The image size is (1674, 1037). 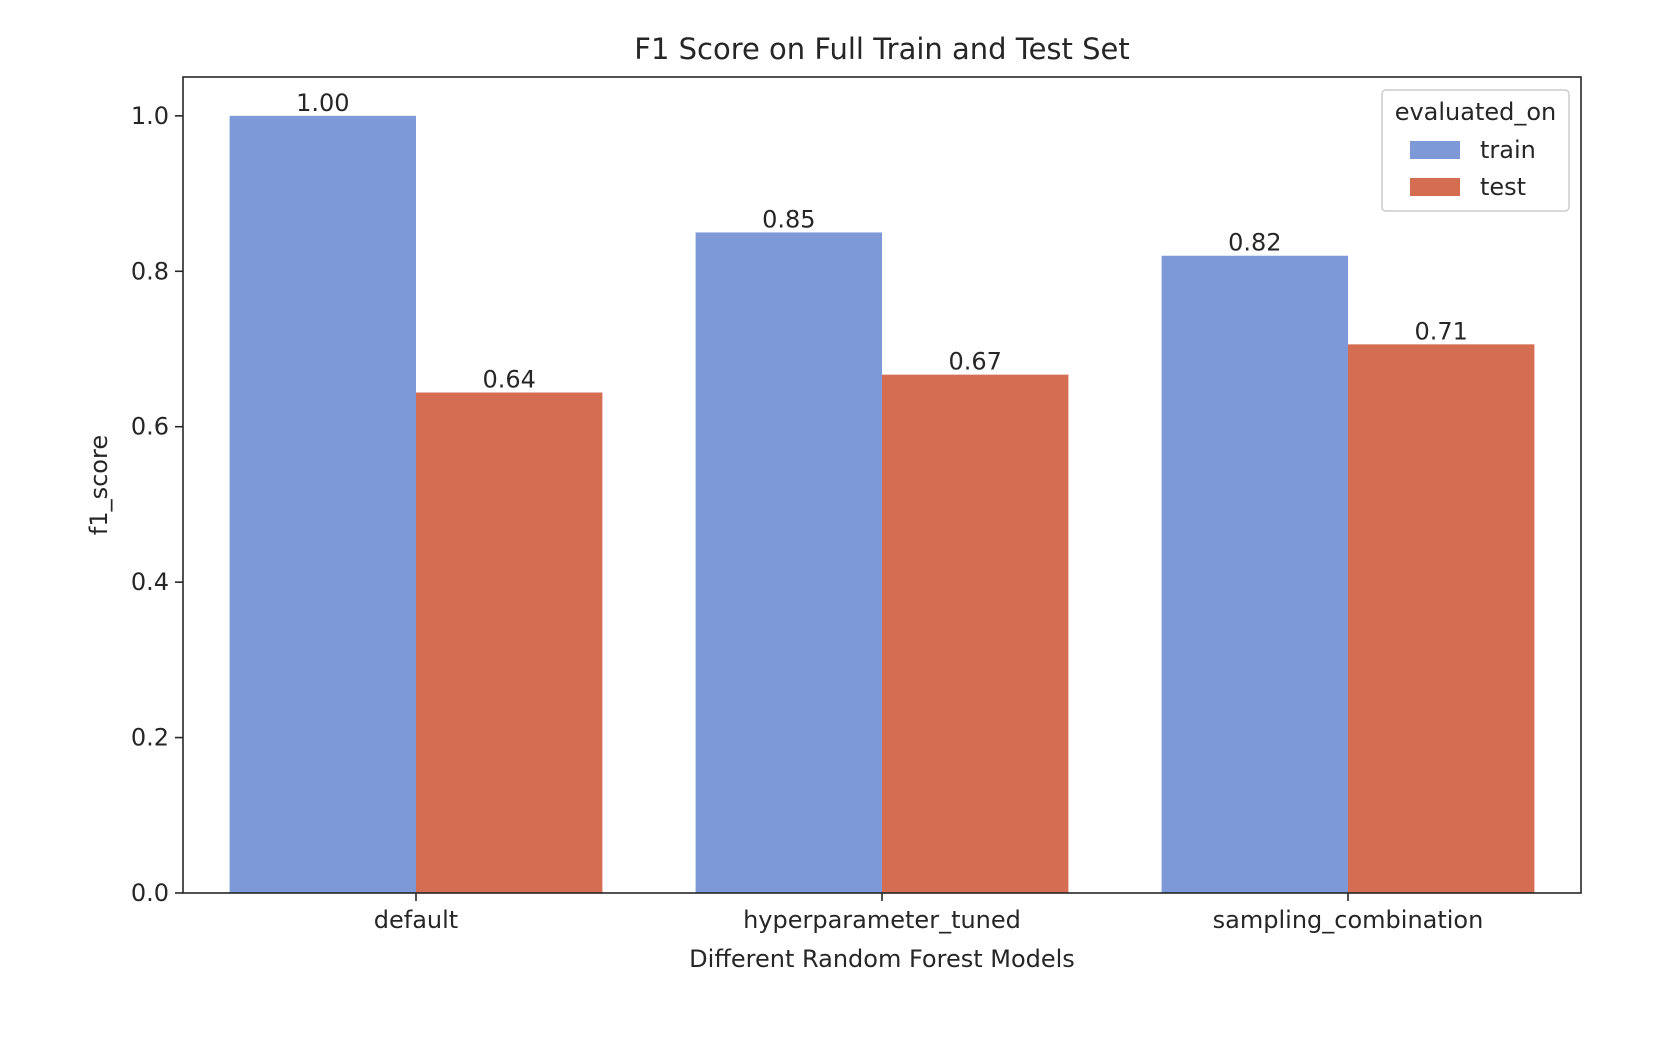 I want to click on legend-label-train: train, so click(x=1508, y=150).